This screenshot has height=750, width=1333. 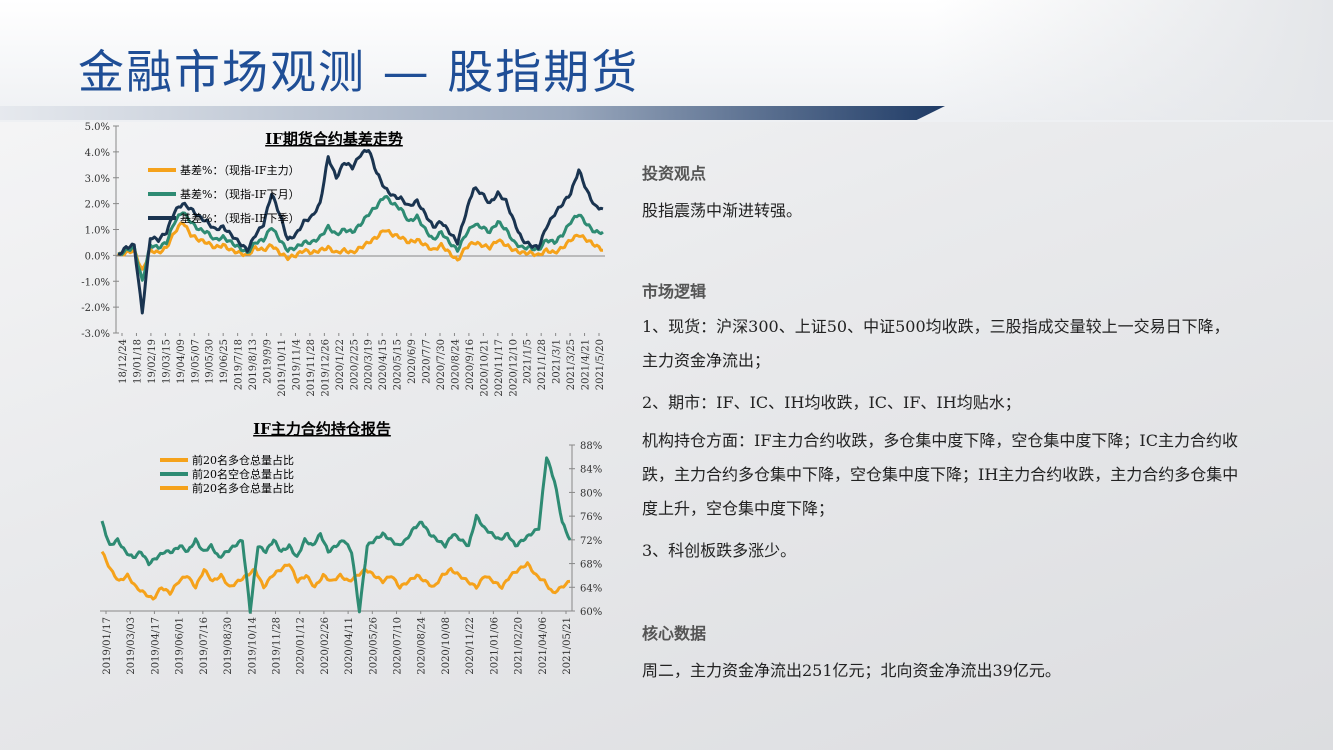 I want to click on y-tick-label: 3.0%, so click(x=97, y=179).